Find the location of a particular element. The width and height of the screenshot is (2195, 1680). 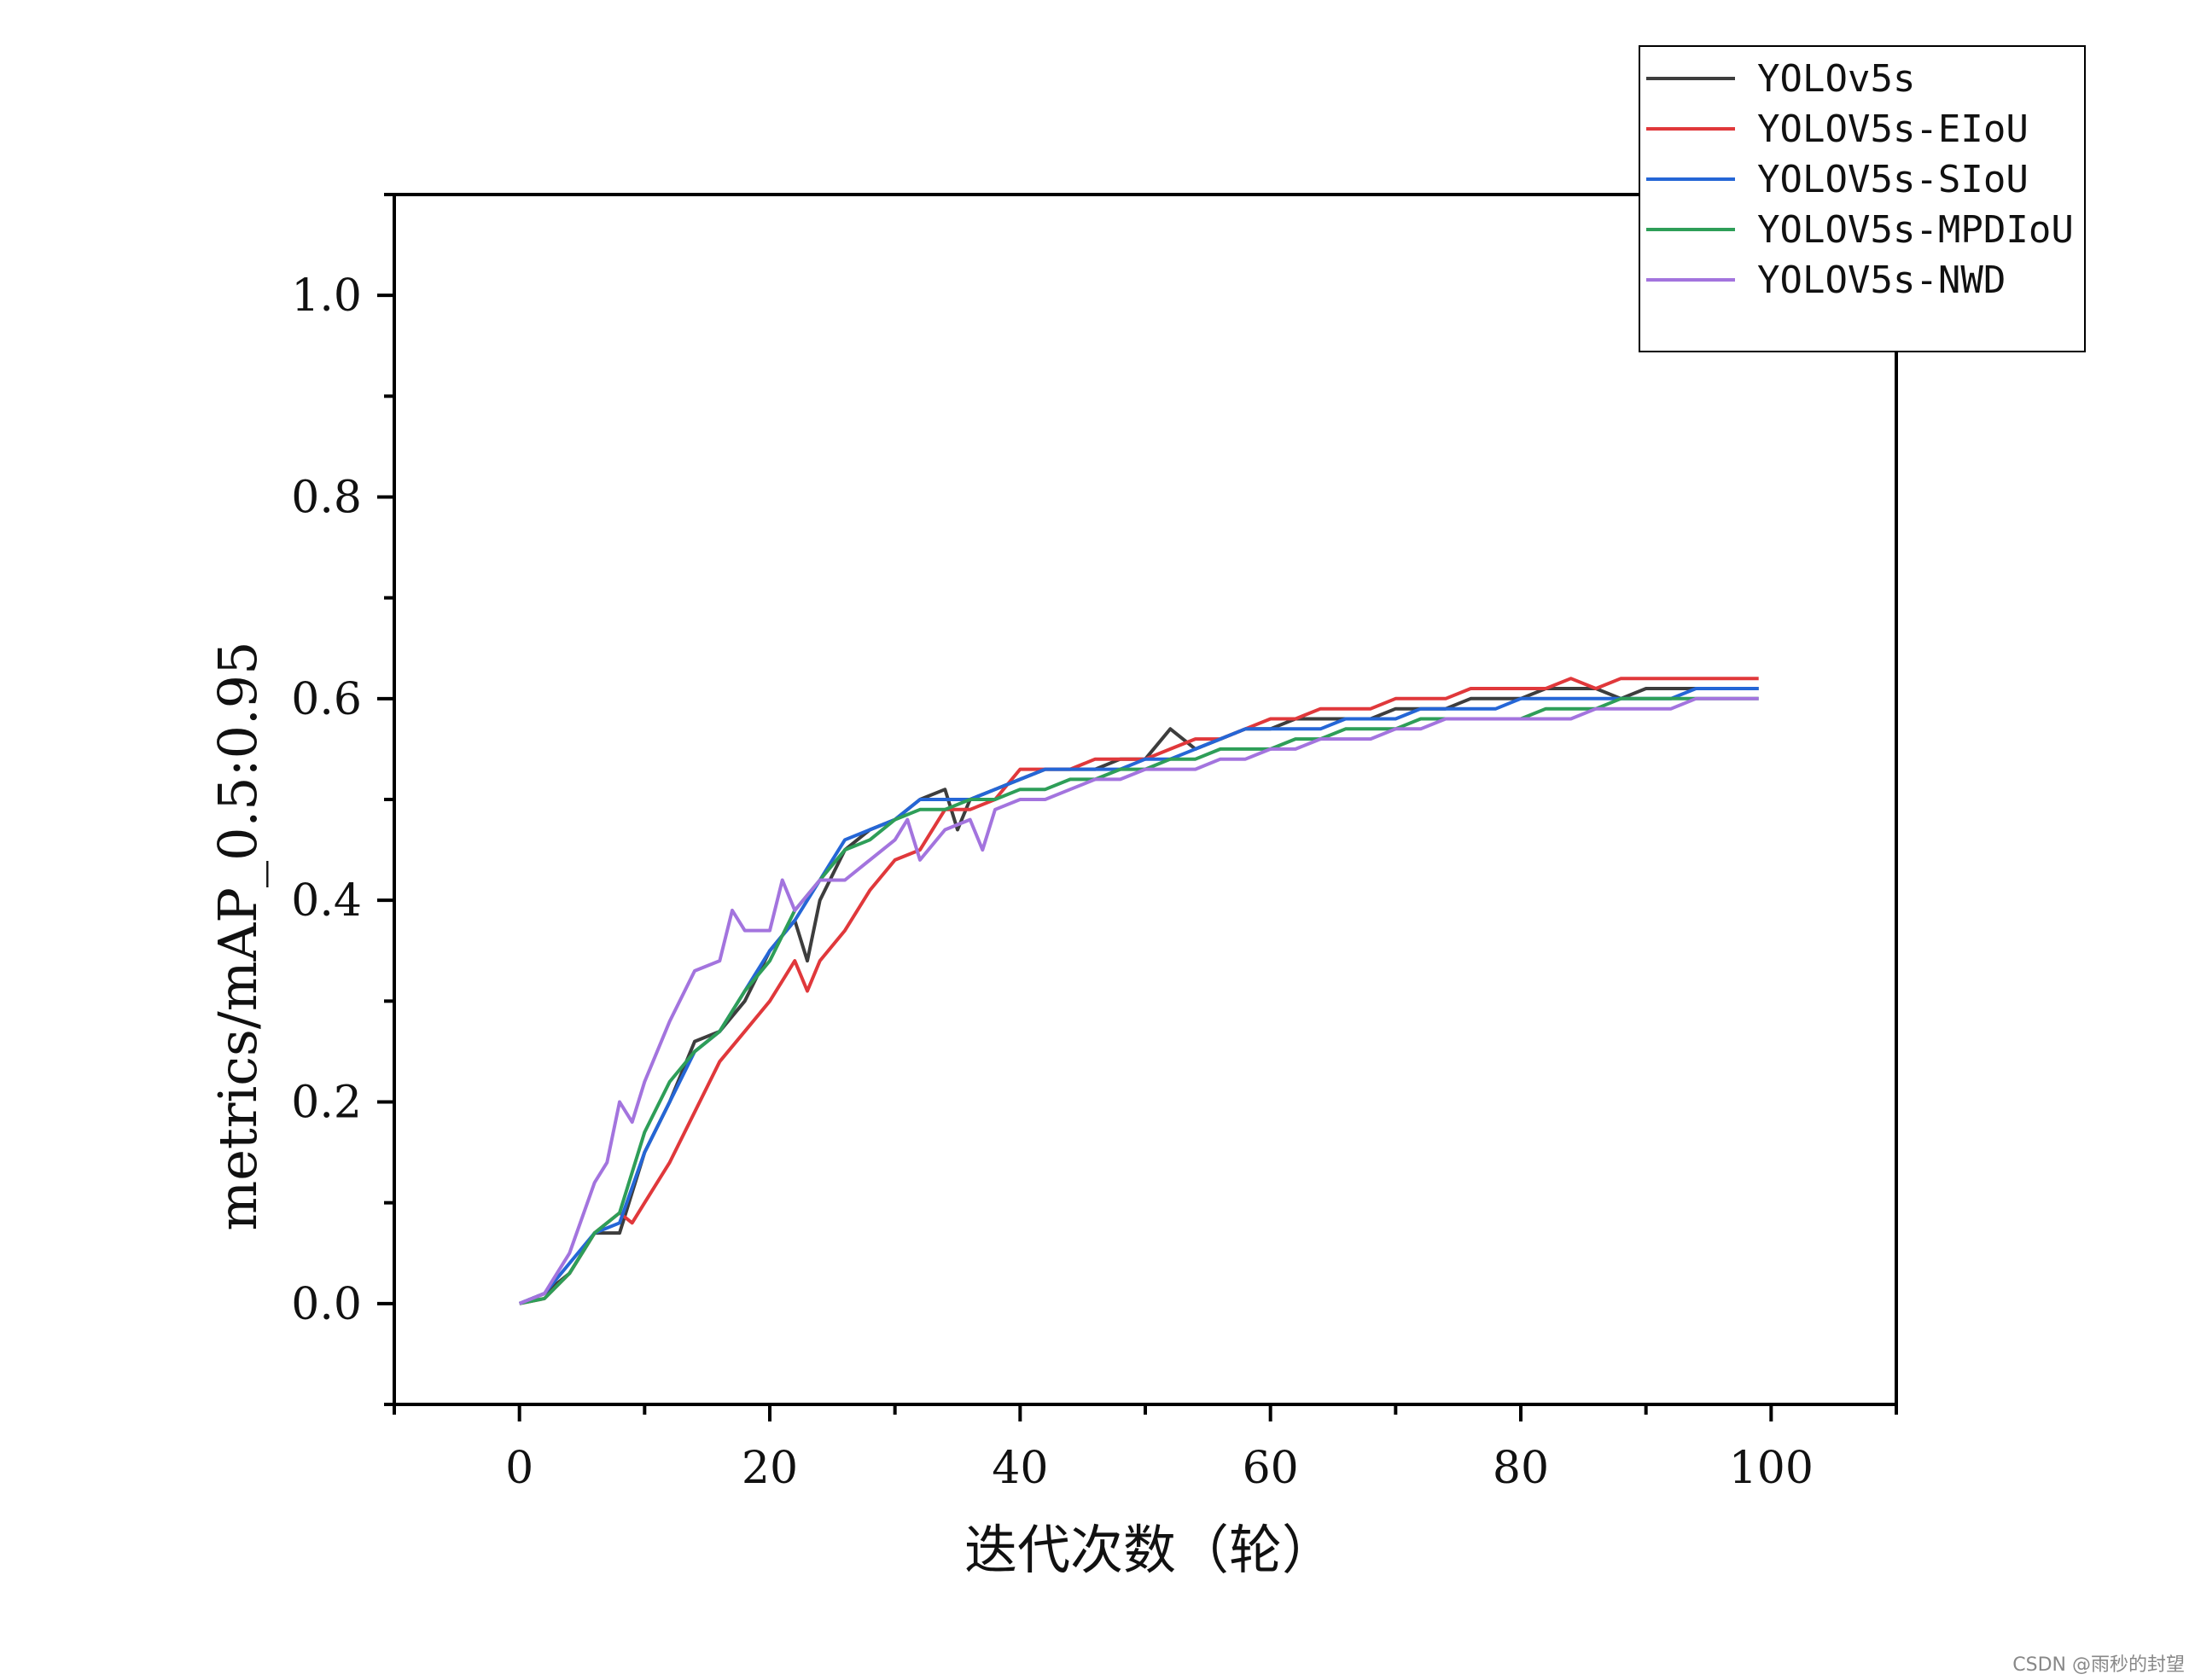

x-axis-title: 迭代次数（轮） is located at coordinates (1149, 1550).